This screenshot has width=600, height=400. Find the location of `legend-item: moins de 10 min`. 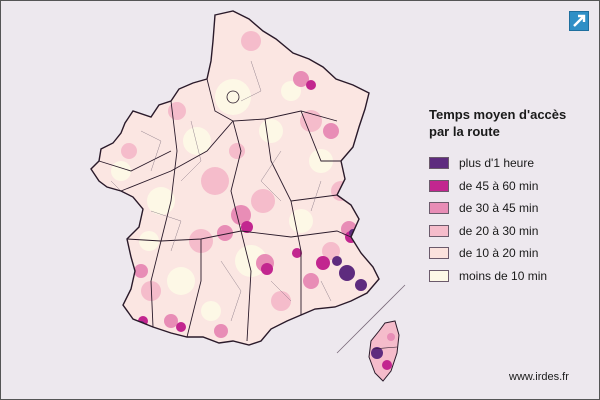

legend-item: moins de 10 min is located at coordinates (511, 276).